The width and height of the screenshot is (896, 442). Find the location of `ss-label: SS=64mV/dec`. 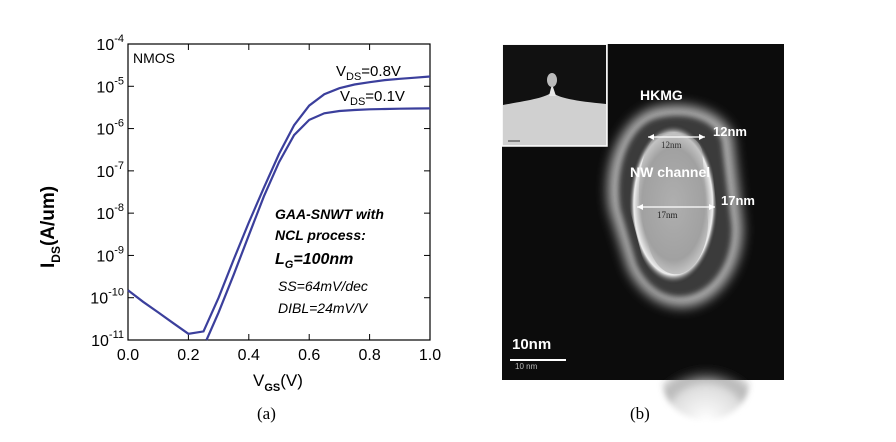

ss-label: SS=64mV/dec is located at coordinates (323, 286).